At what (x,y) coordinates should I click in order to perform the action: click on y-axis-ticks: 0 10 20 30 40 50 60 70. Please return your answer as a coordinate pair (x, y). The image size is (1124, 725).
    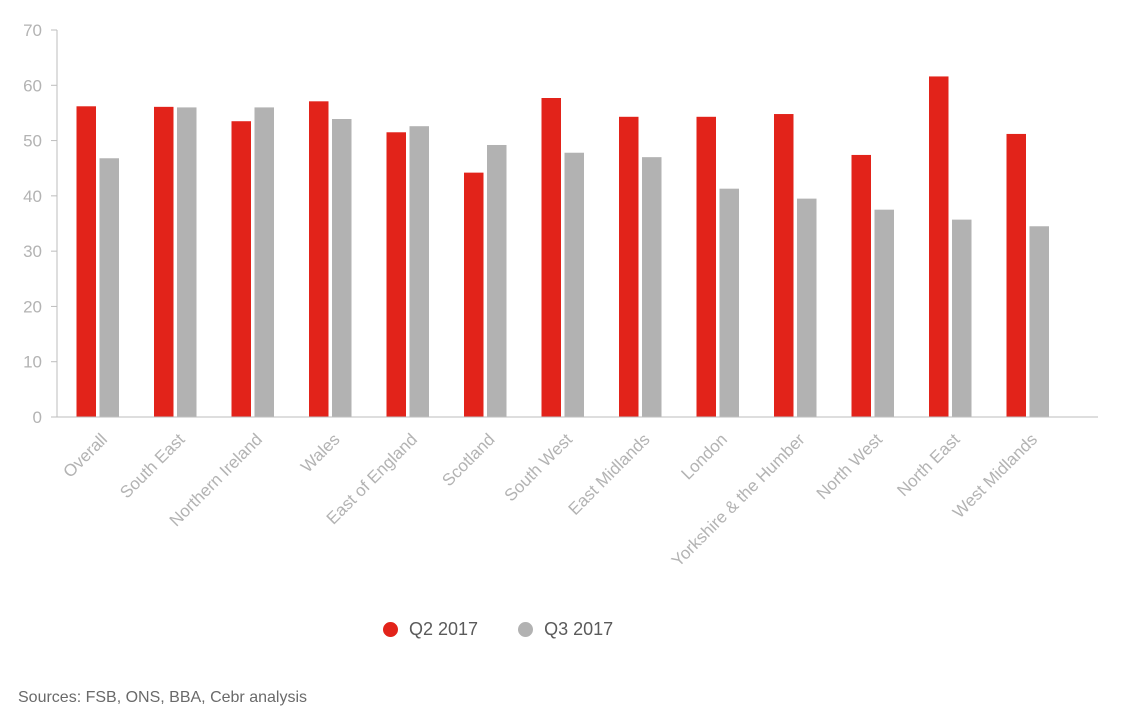
    Looking at the image, I should click on (40, 224).